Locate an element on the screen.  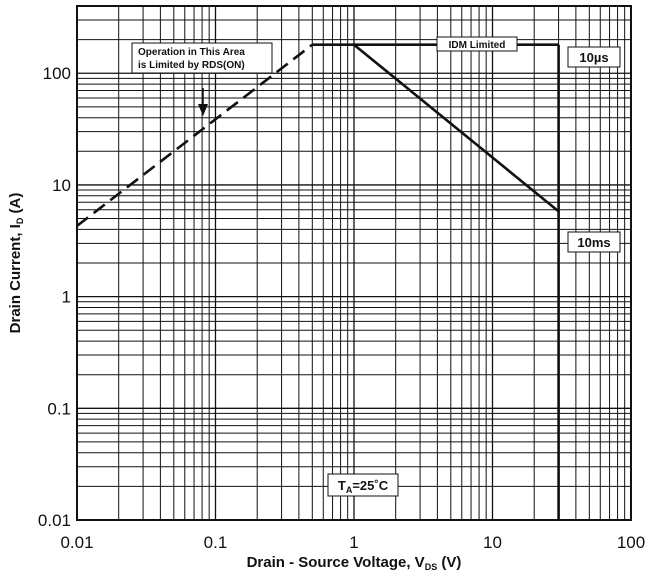
y-axis-label-unit: (A) is located at coordinates (15, 205).